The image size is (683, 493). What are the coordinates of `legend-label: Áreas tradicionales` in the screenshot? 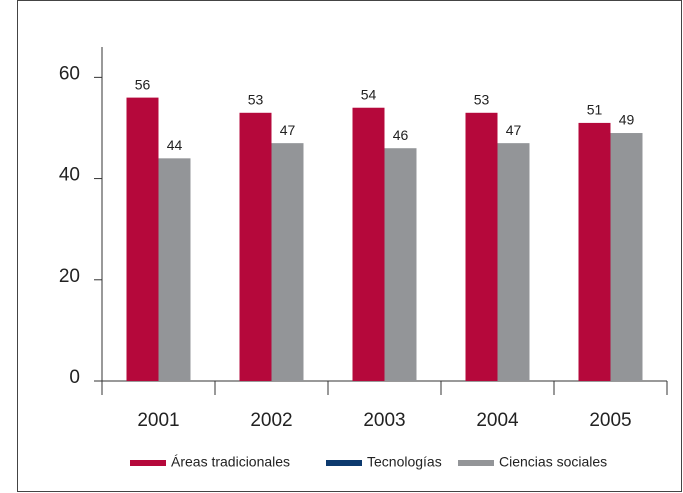 It's located at (230, 462).